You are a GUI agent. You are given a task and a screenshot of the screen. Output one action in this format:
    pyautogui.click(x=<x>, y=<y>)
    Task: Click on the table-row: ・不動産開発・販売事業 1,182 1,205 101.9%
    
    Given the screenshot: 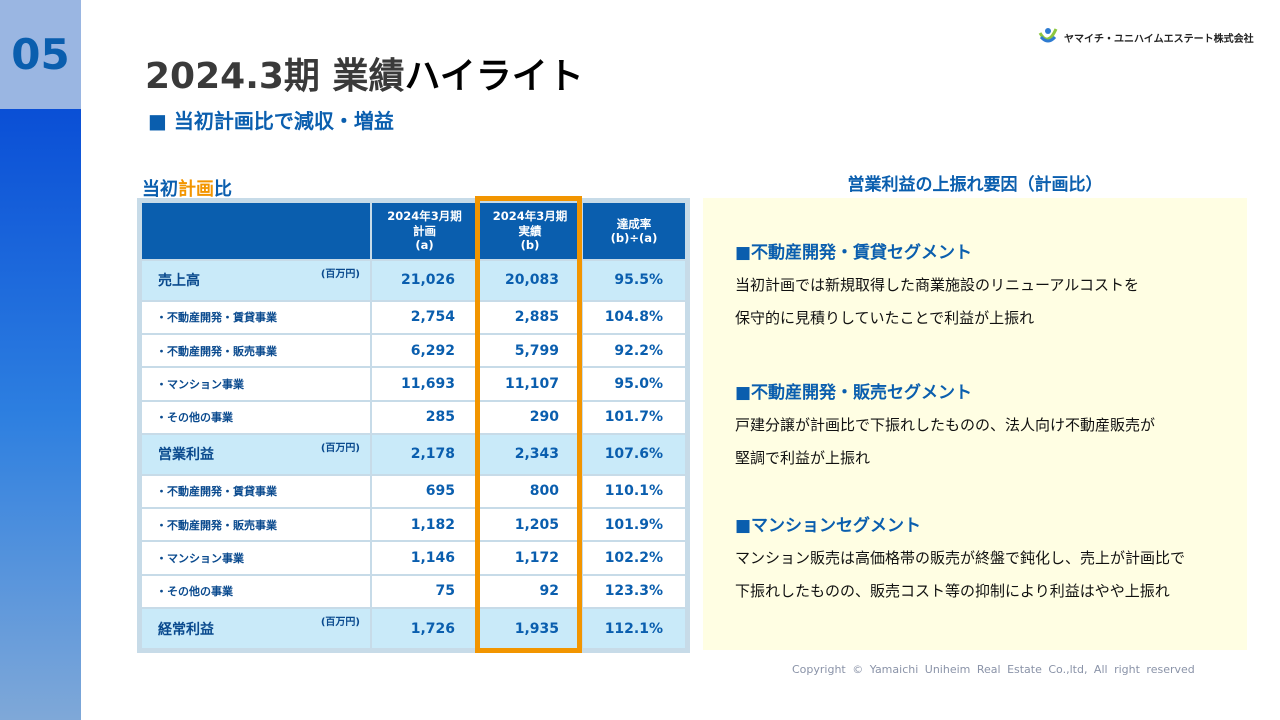 What is the action you would take?
    pyautogui.click(x=413, y=525)
    